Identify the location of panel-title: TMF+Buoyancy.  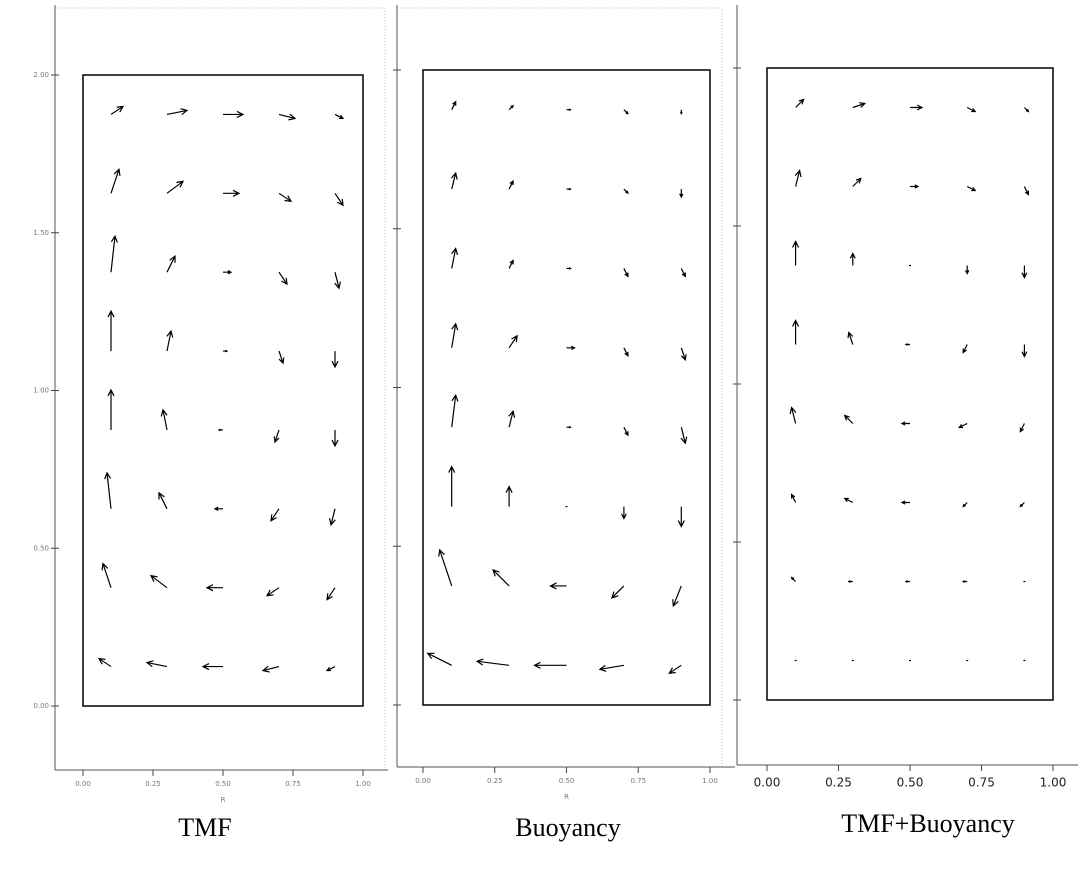
(928, 823).